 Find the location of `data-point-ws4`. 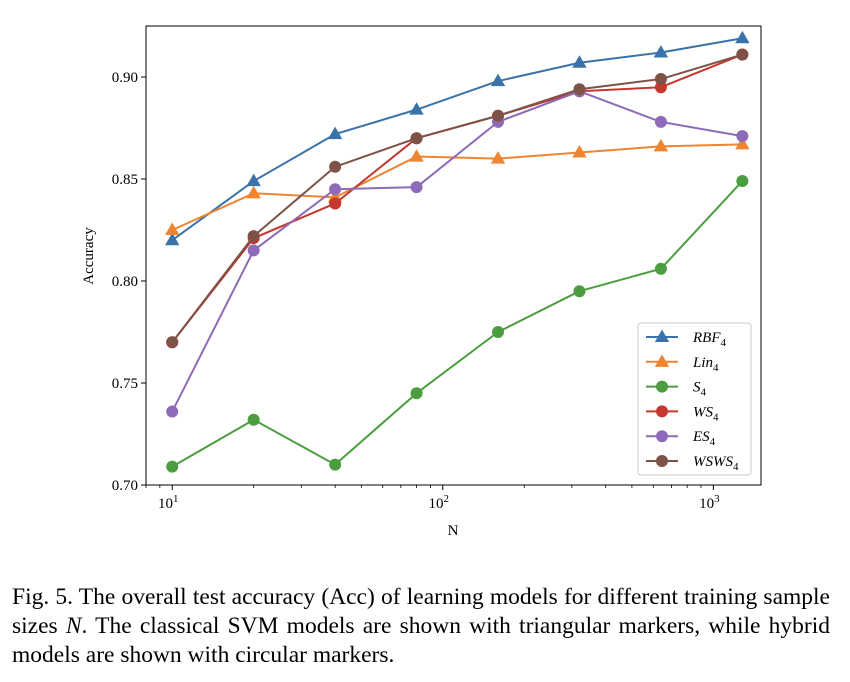

data-point-ws4 is located at coordinates (335, 203).